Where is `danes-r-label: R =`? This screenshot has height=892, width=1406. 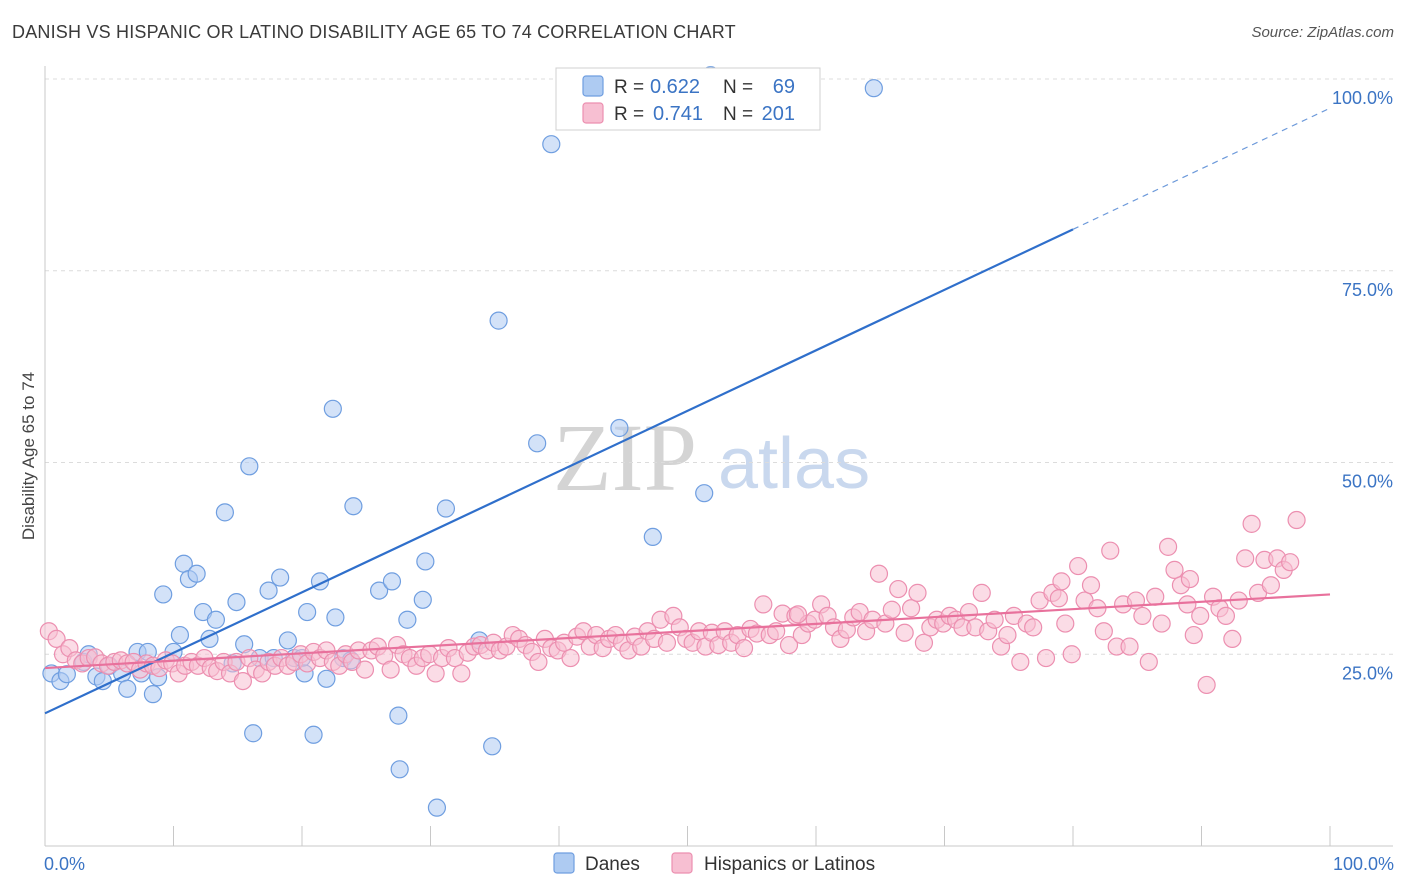
danes-r-label: R = is located at coordinates (629, 87).